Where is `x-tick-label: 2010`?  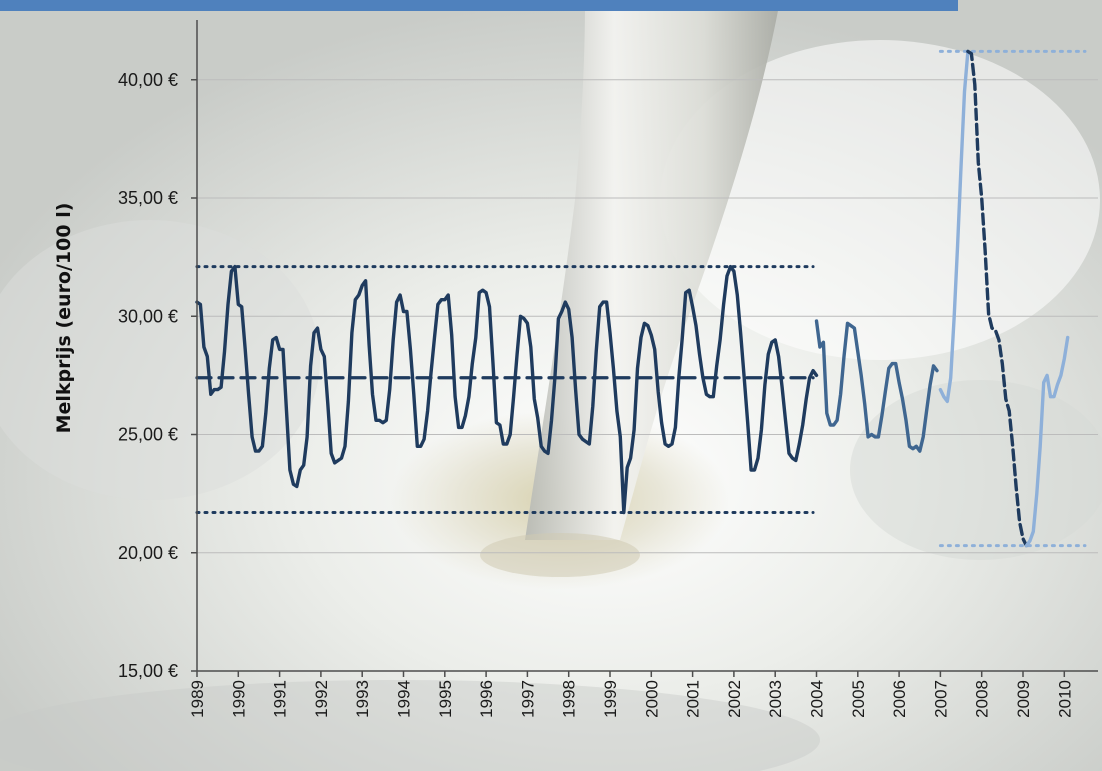
x-tick-label: 2010 is located at coordinates (1064, 699).